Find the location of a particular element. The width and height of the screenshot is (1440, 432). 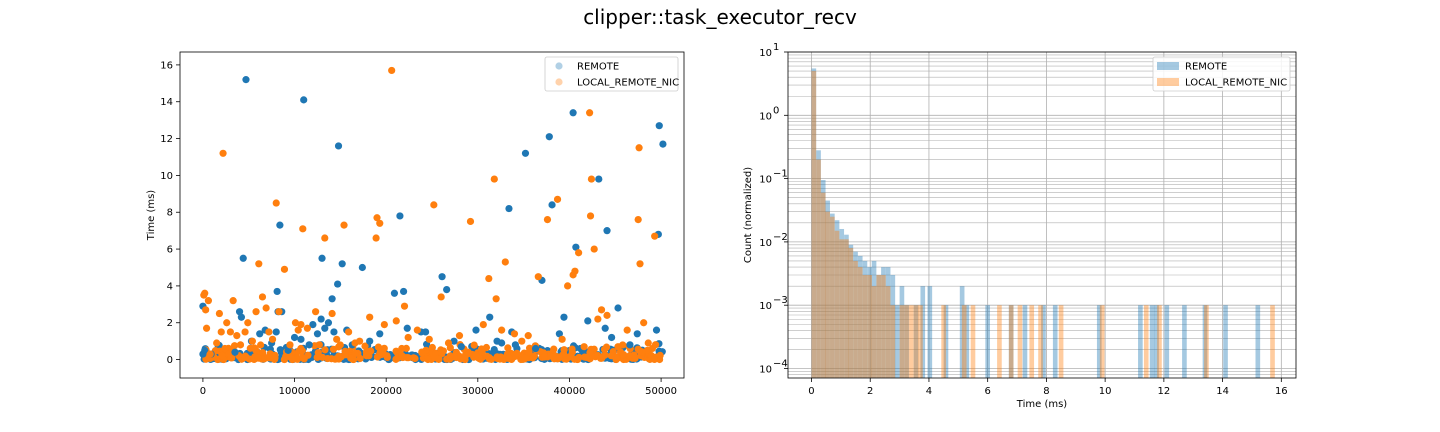

histogram-y-tick-exponent: −4 is located at coordinates (780, 364).